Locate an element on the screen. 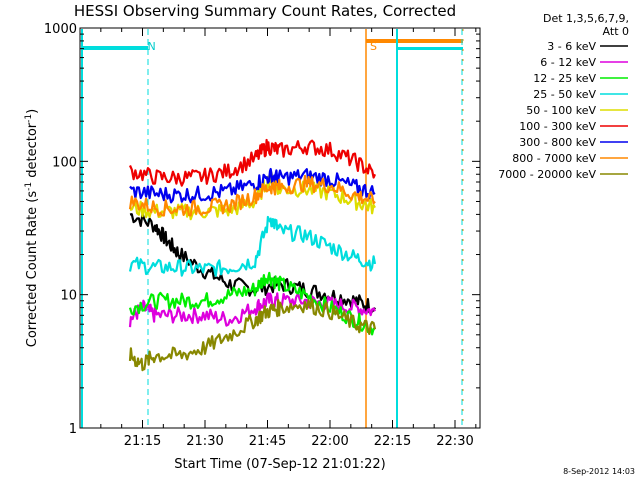  x-tick-label: 22:15 is located at coordinates (392, 441).